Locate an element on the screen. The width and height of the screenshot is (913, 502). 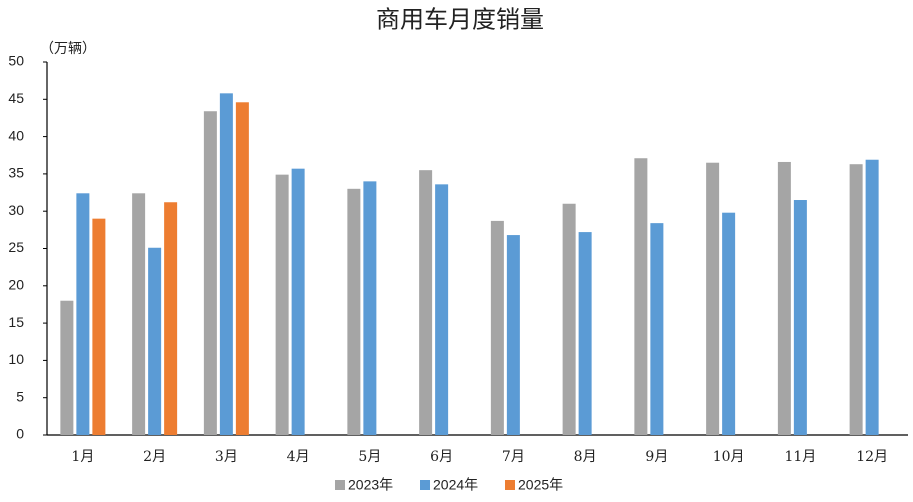
y-tick-label: 45 is located at coordinates (16, 98).